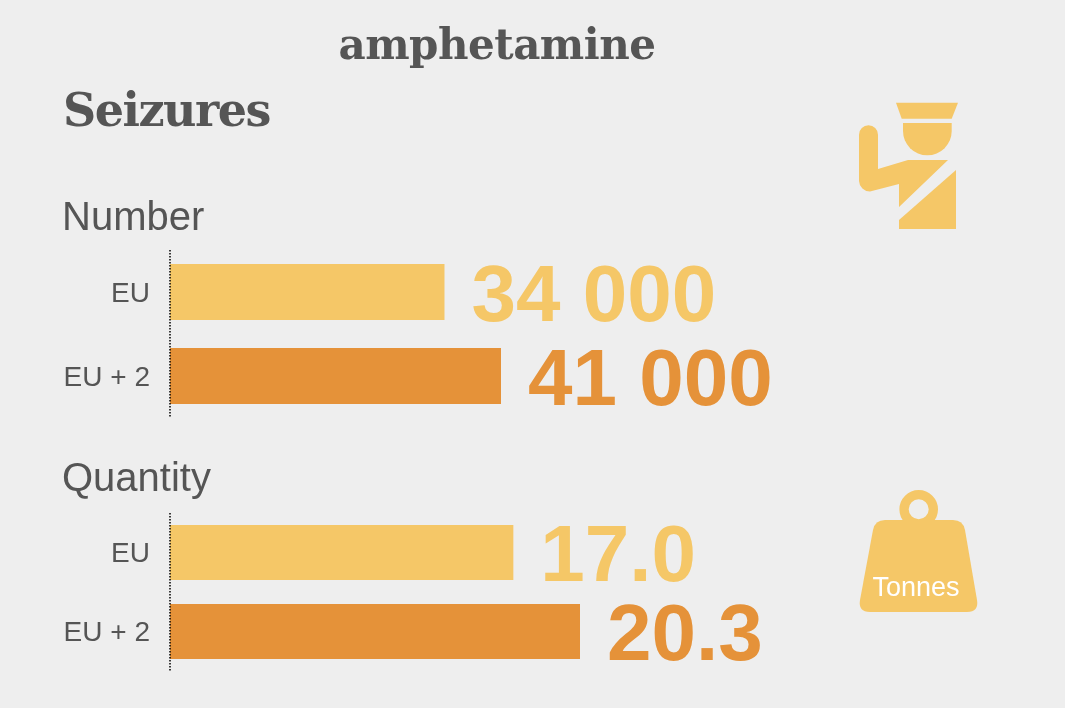 The height and width of the screenshot is (708, 1065). What do you see at coordinates (497, 44) in the screenshot?
I see `text: amphetamine` at bounding box center [497, 44].